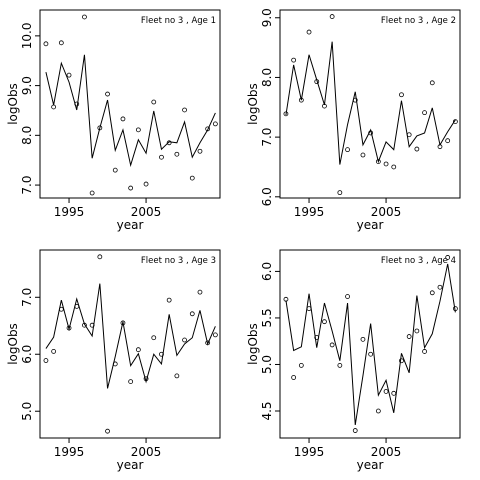  I want to click on y-tick-label: 10.0, so click(27, 36).